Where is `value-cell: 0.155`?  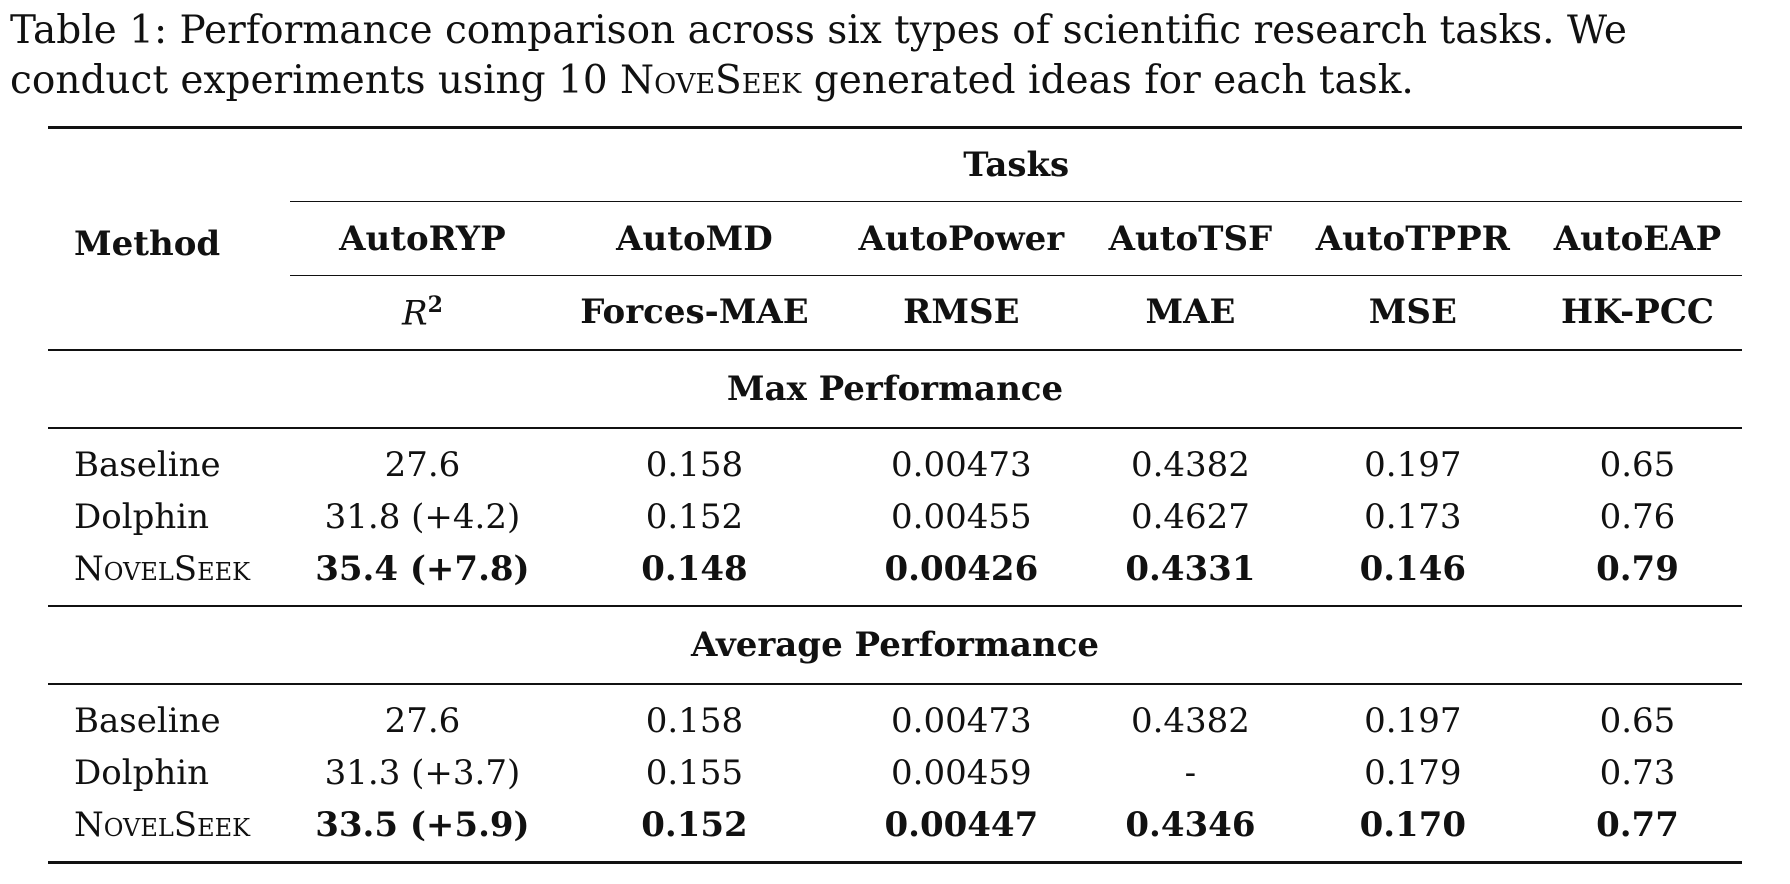 value-cell: 0.155 is located at coordinates (694, 772).